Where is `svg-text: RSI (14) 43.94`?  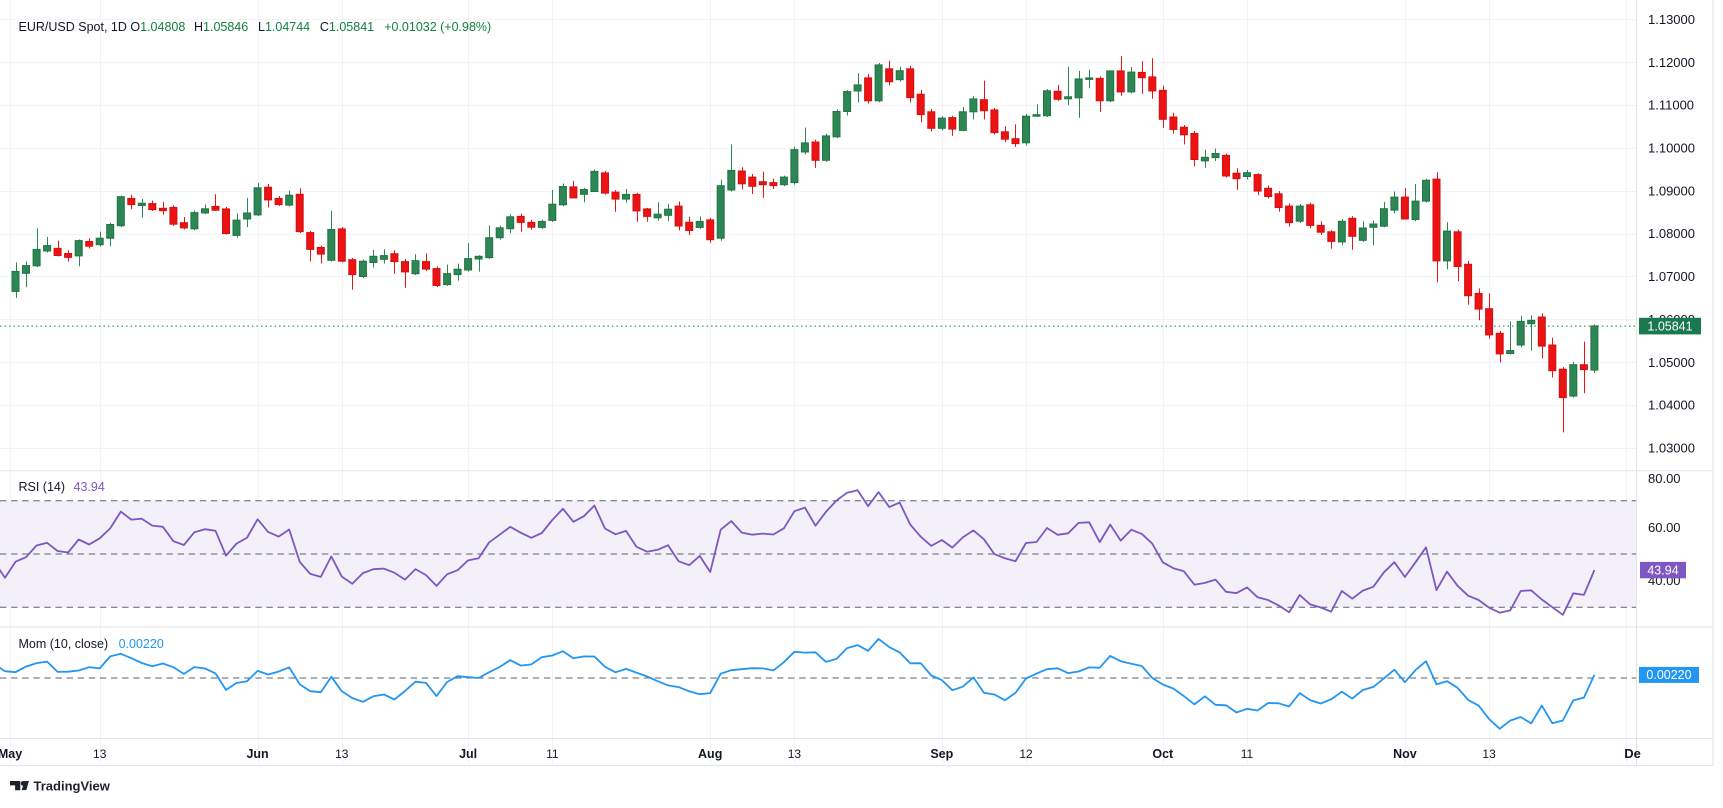 svg-text: RSI (14) 43.94 is located at coordinates (62, 487).